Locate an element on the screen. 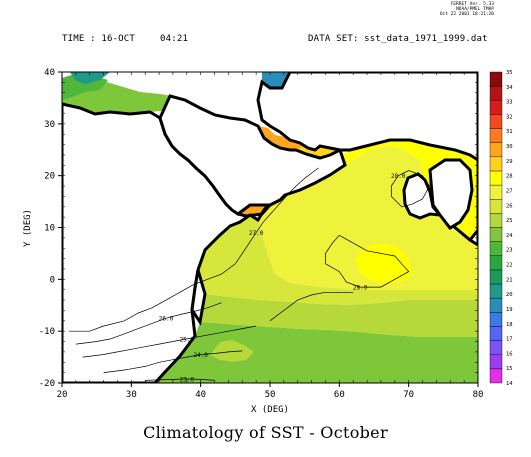 This screenshot has height=457, width=531. x-tick-label: 80 is located at coordinates (478, 395).